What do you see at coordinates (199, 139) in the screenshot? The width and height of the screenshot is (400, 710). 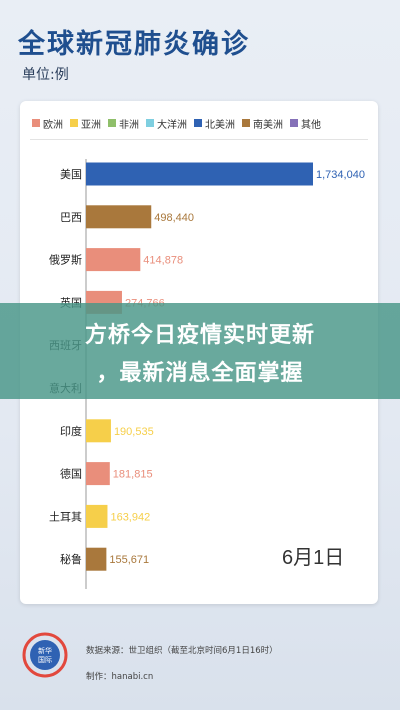 I see `legend-divider` at bounding box center [199, 139].